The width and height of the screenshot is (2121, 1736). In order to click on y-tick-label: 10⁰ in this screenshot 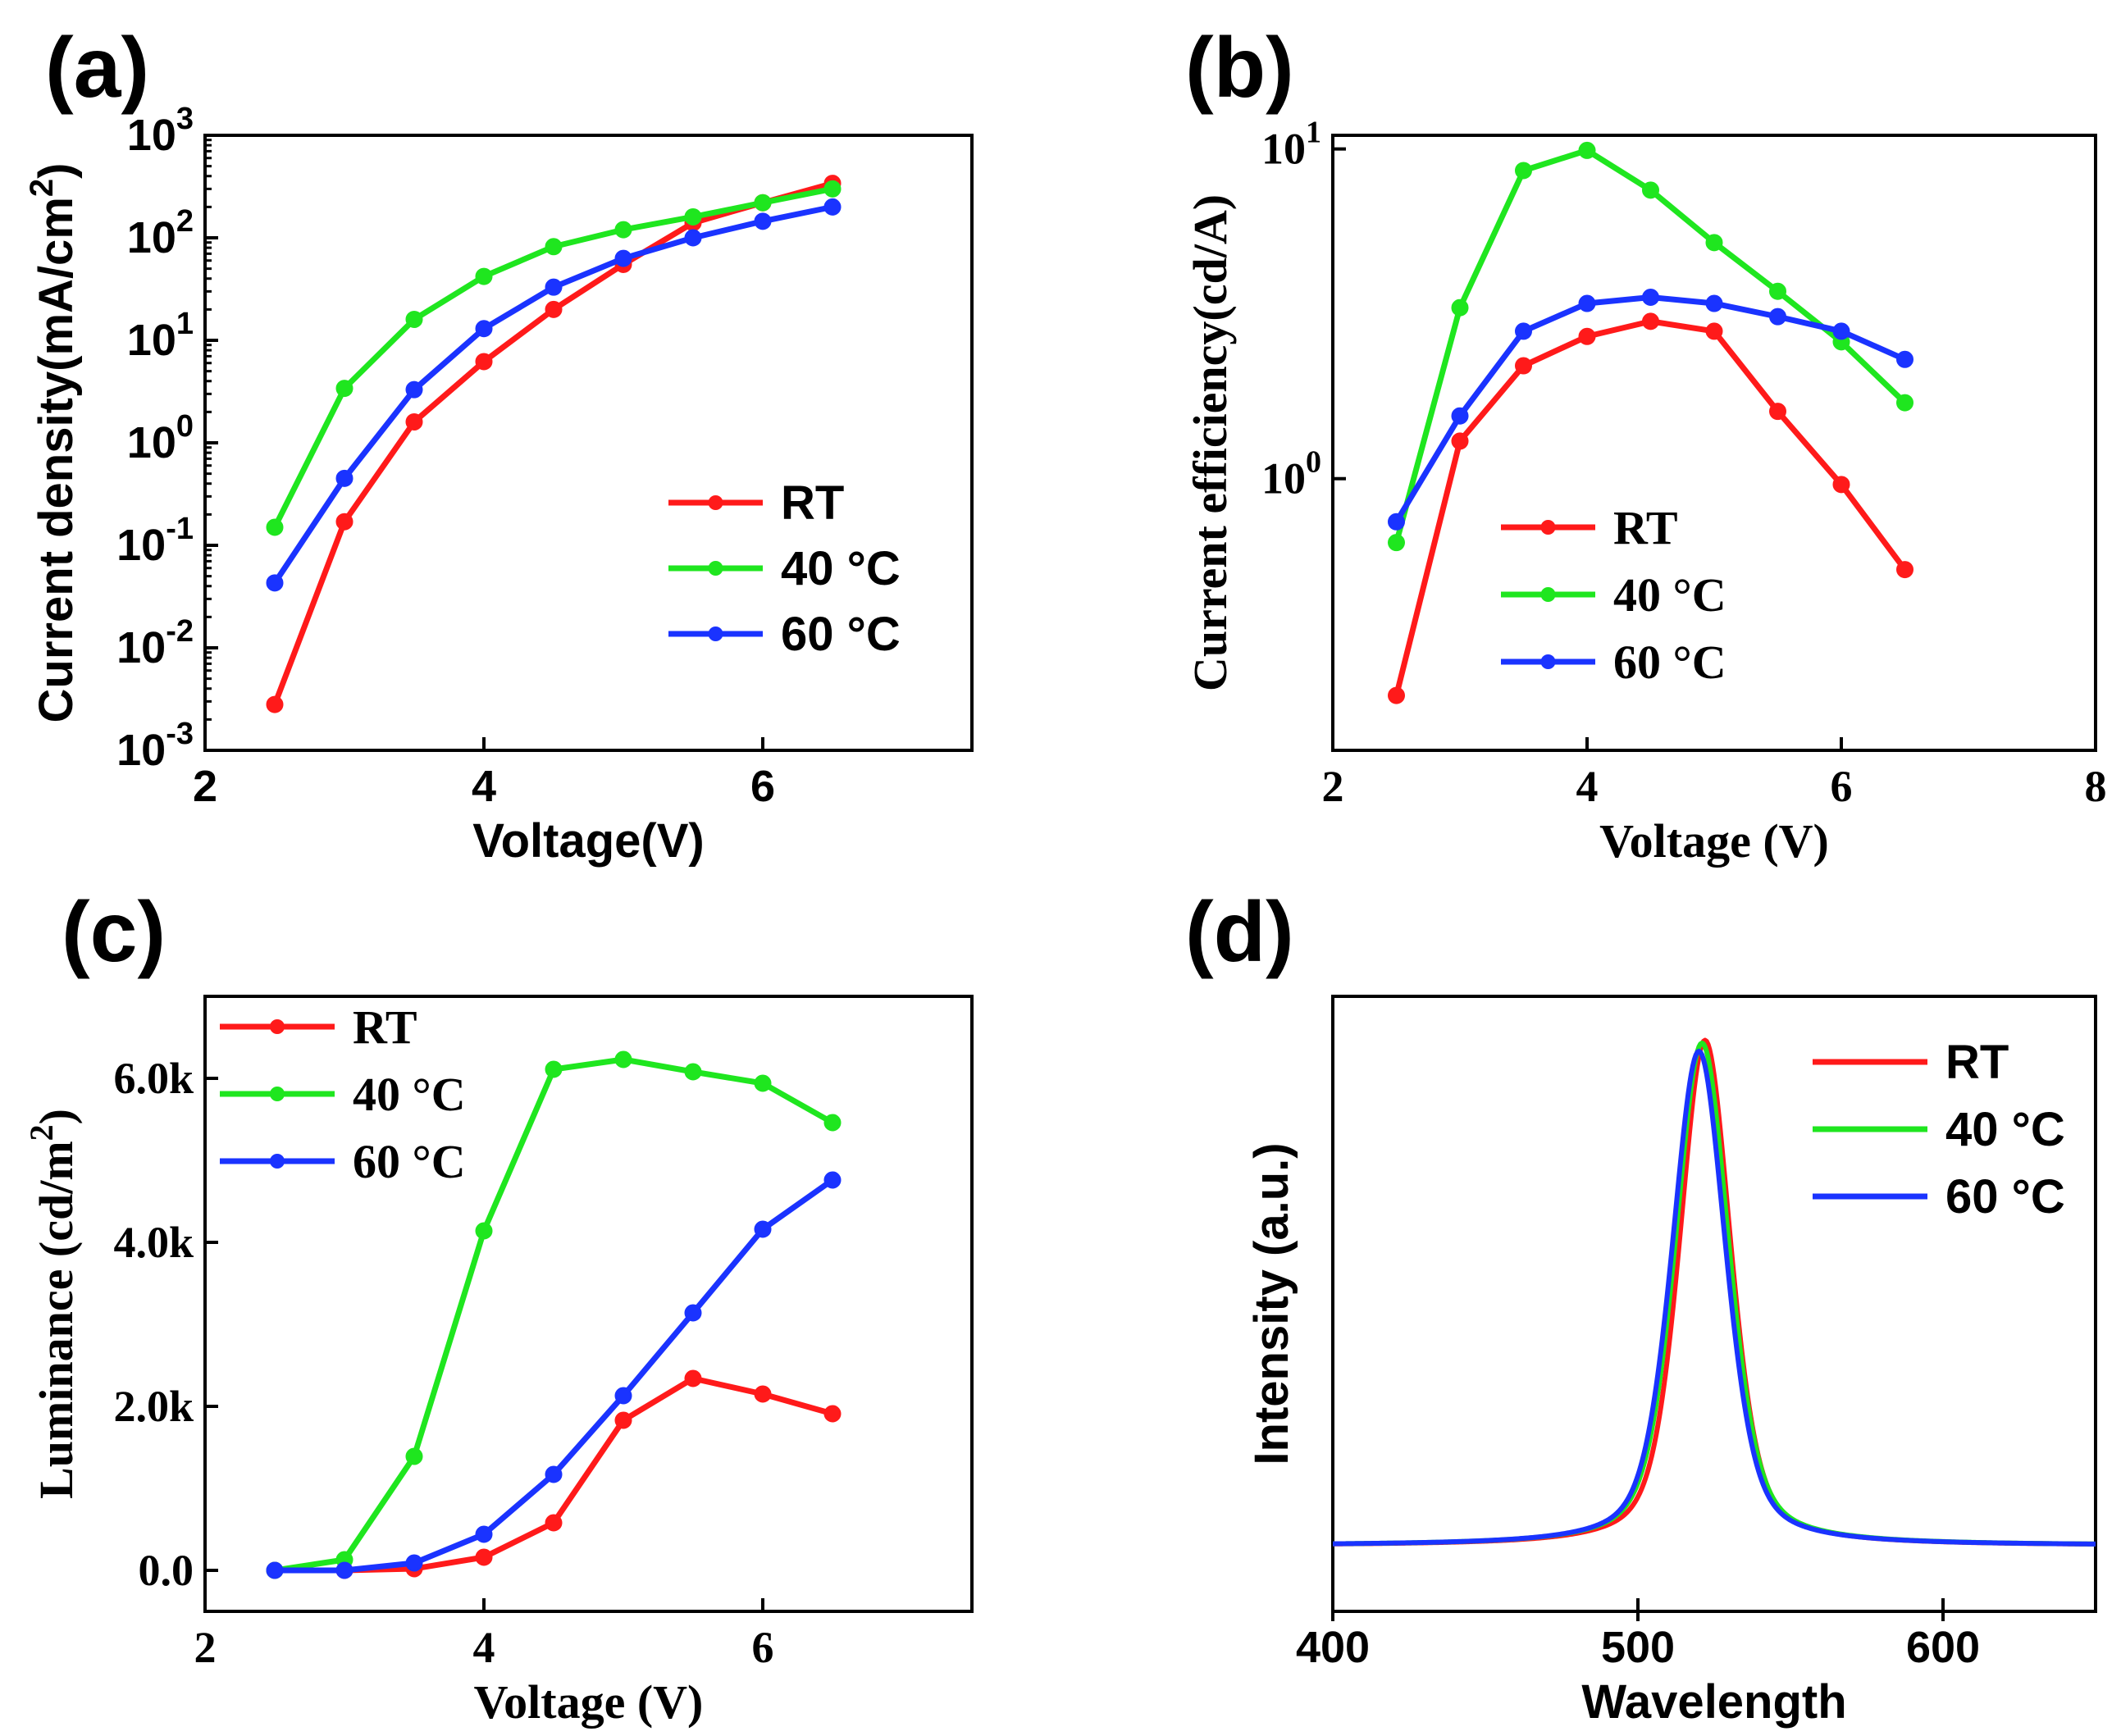, I will do `click(160, 438)`.